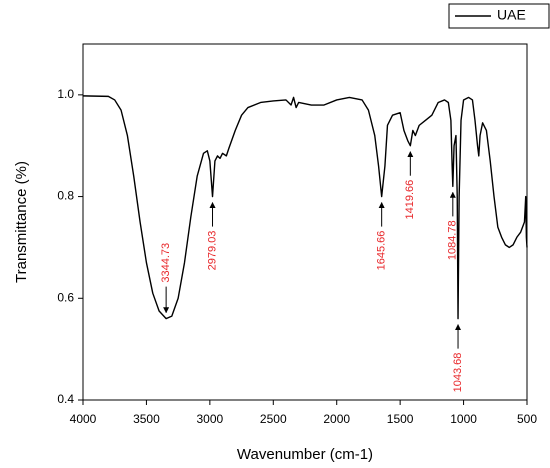 The width and height of the screenshot is (550, 468). Describe the element at coordinates (65, 196) in the screenshot. I see `y-tick-label: 0.8` at that location.